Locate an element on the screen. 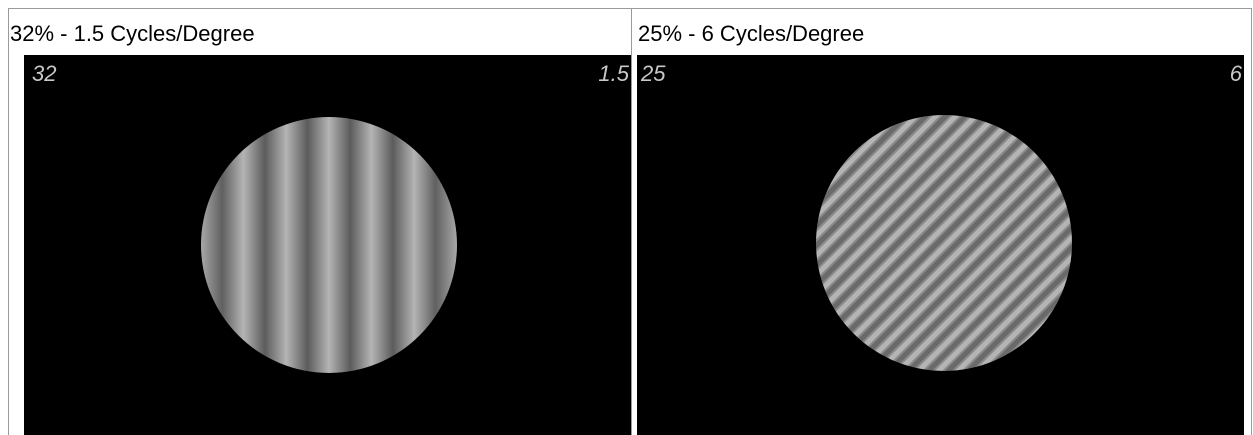  grating-disc-right is located at coordinates (944, 243).